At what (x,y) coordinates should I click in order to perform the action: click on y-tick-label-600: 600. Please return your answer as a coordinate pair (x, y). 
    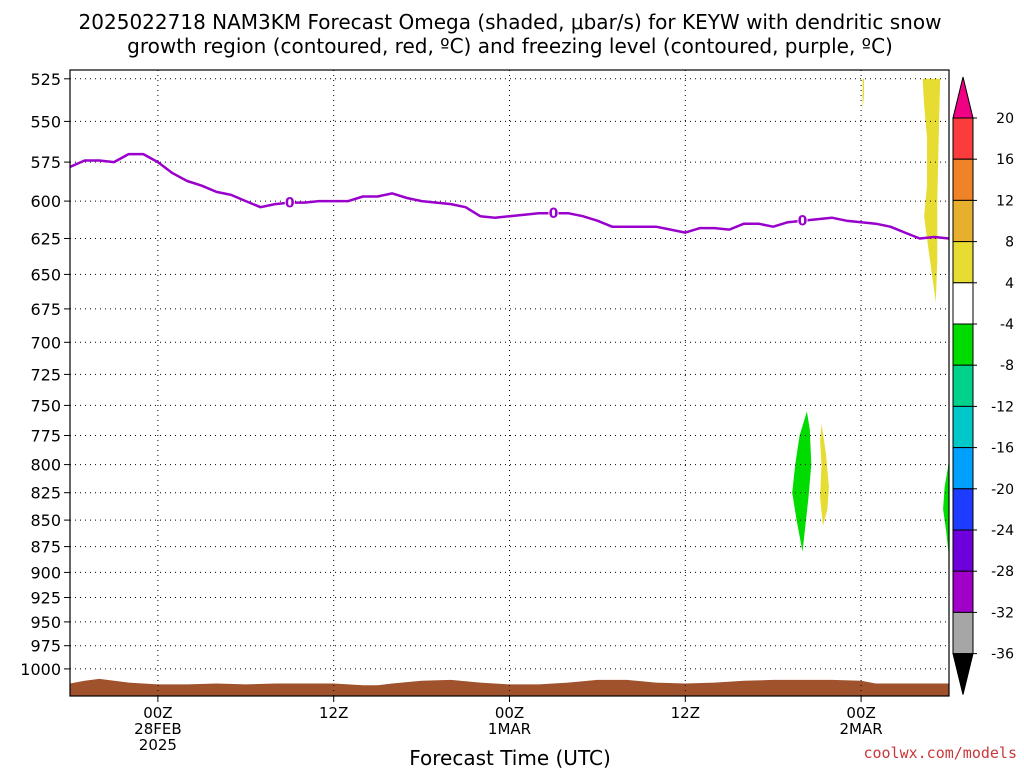
    Looking at the image, I should click on (45, 201).